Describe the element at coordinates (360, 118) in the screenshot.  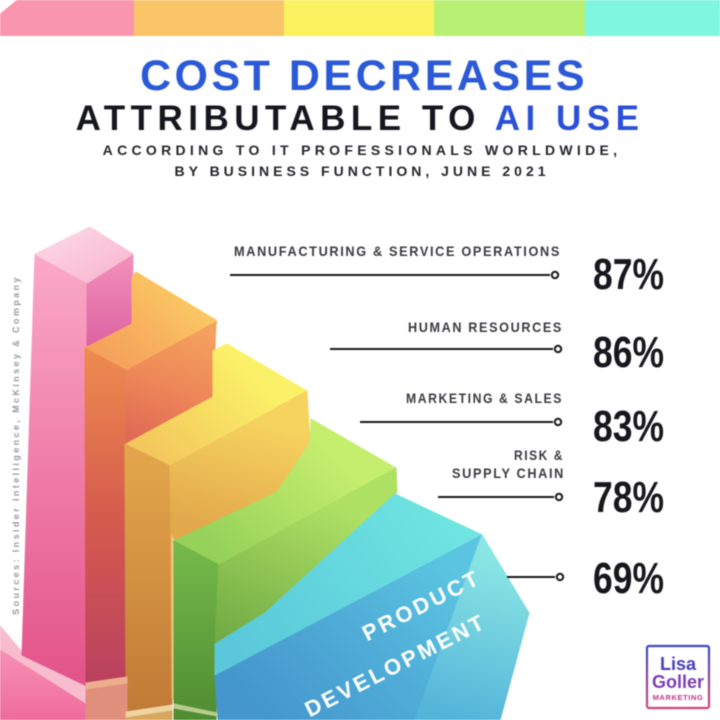
I see `svg-text: ATTRIBUTABLE TO AI USE` at that location.